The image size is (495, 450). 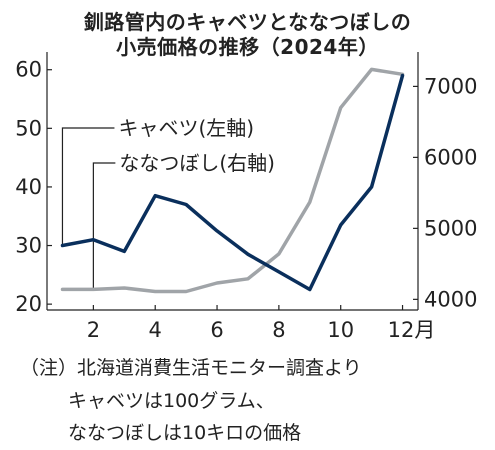 I want to click on chart-title-line1: 釧路管内のキャベツとななつぼしの, so click(x=247, y=22).